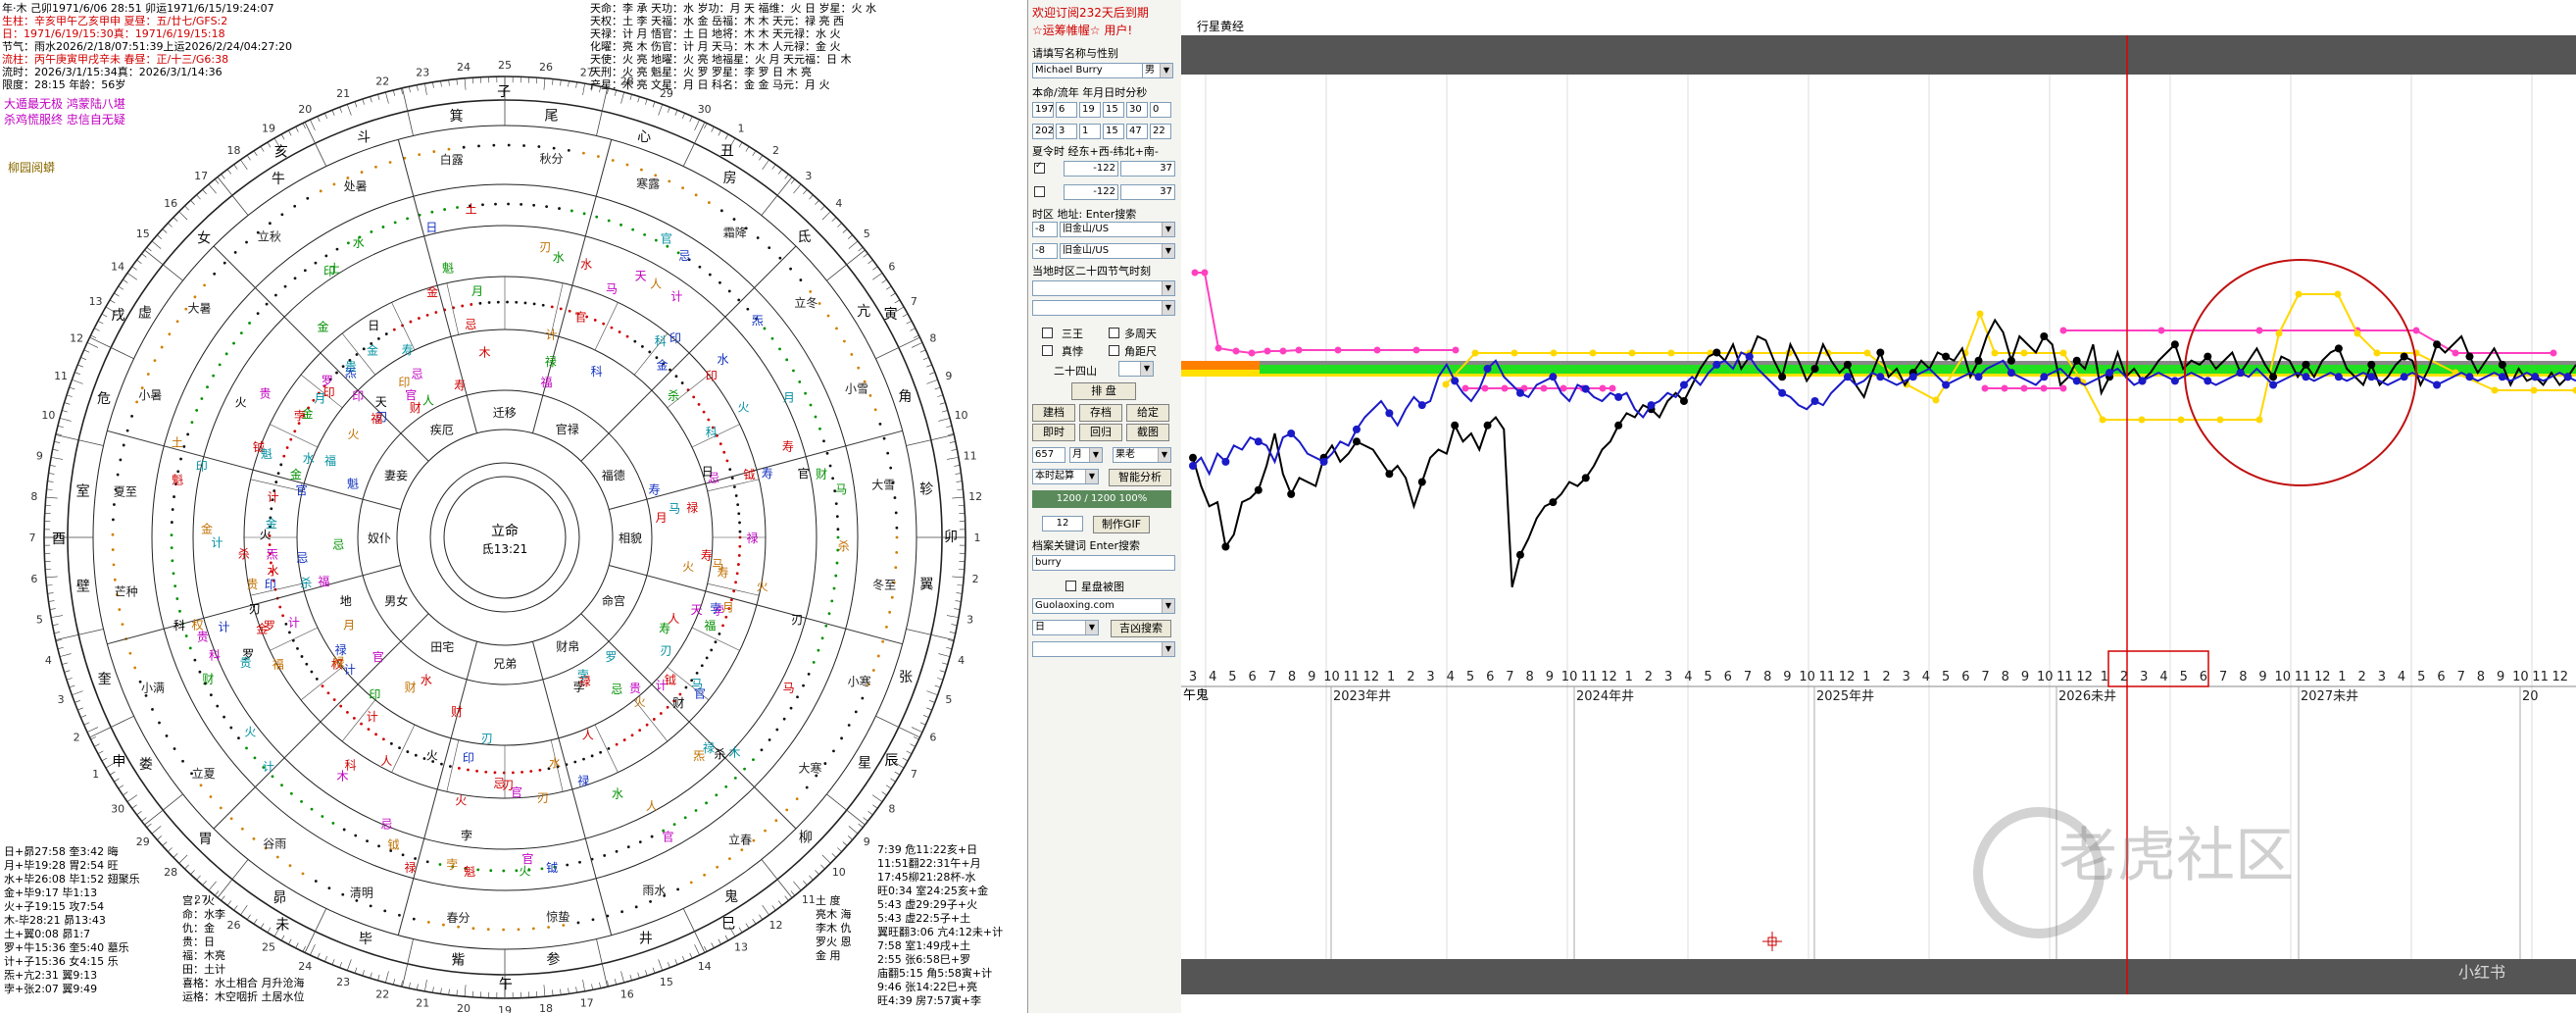 The image size is (2576, 1013). Describe the element at coordinates (1142, 455) in the screenshot. I see `style-select: 果老 ▼` at that location.